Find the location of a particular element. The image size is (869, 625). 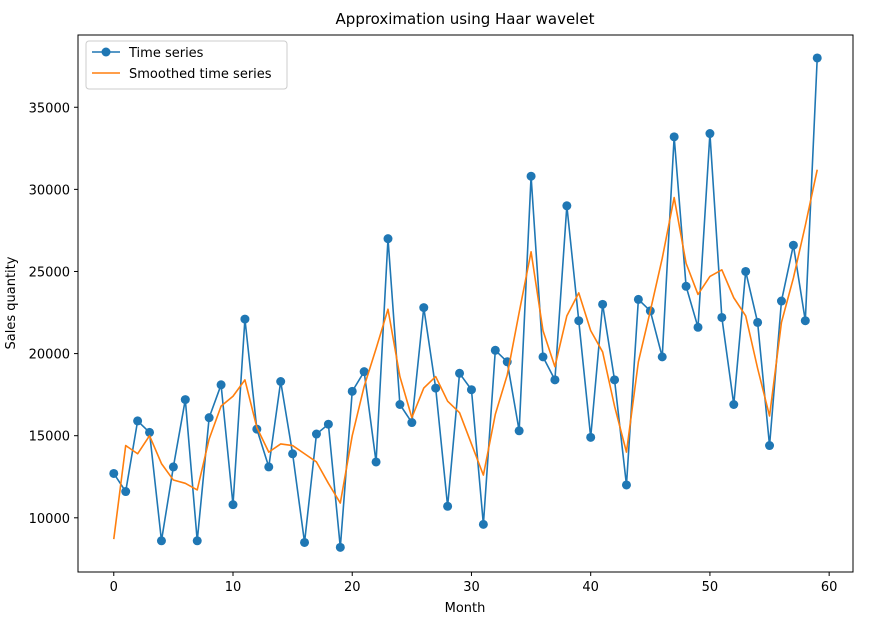

x-tick-label: 10 is located at coordinates (233, 587).